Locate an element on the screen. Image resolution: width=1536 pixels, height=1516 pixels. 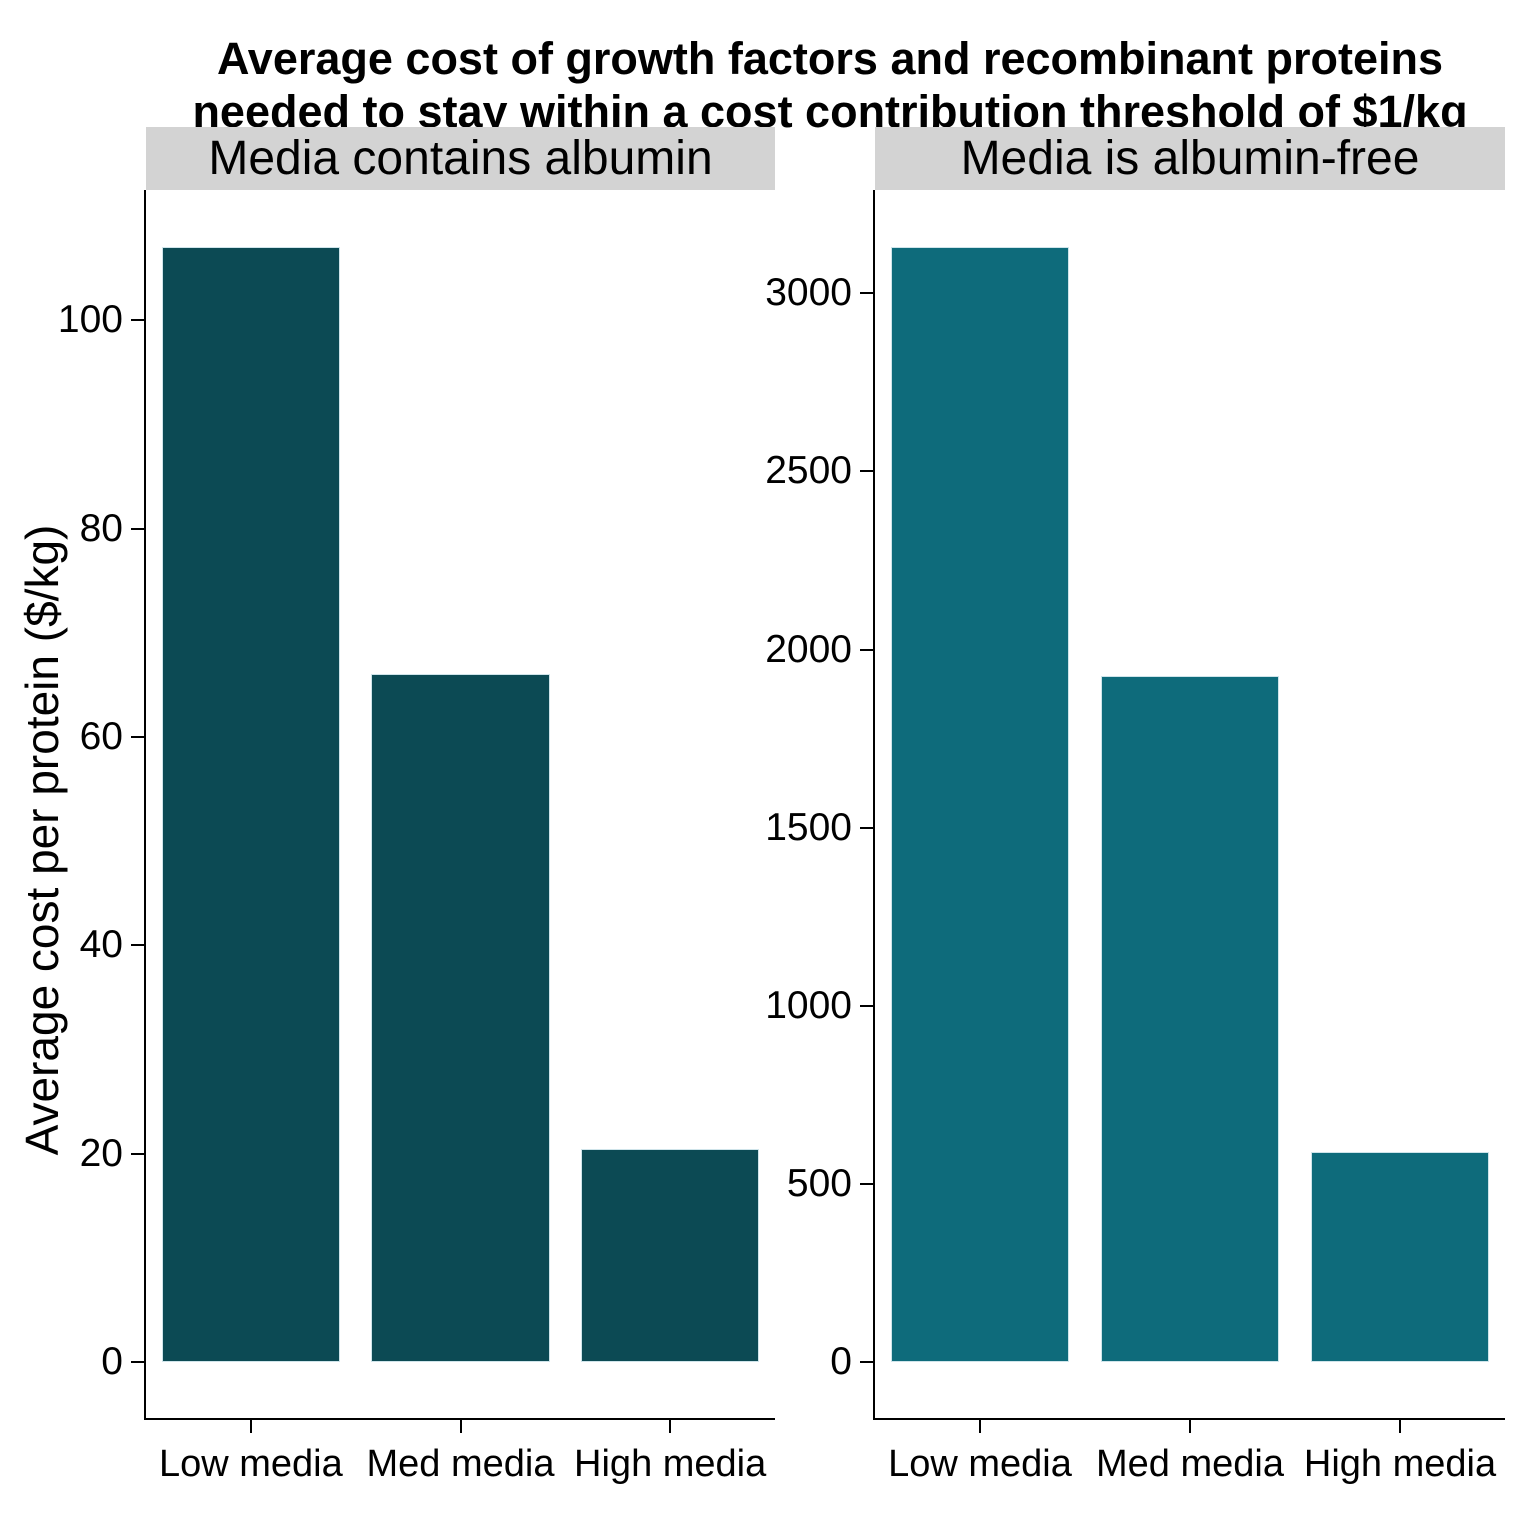
y-tick-label: 3000 is located at coordinates (808, 293).